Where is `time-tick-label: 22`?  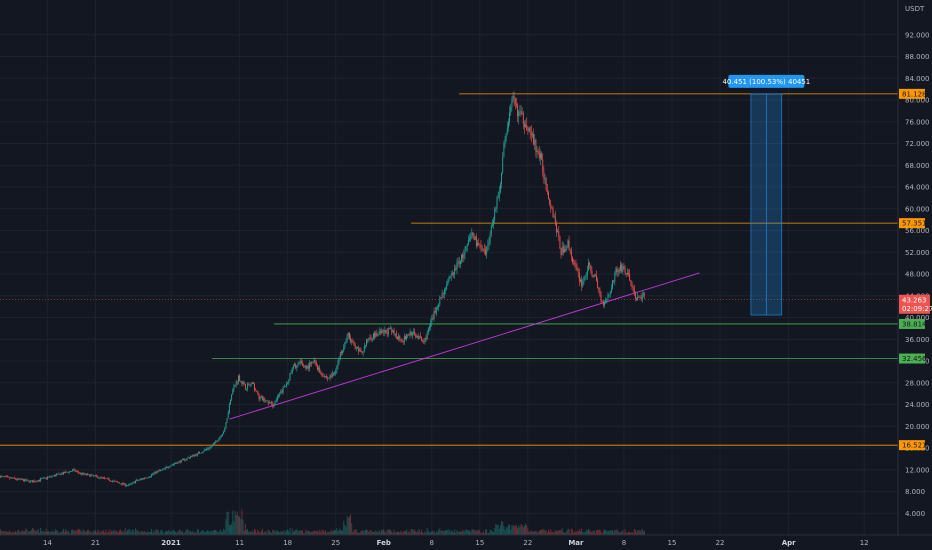
time-tick-label: 22 is located at coordinates (720, 543).